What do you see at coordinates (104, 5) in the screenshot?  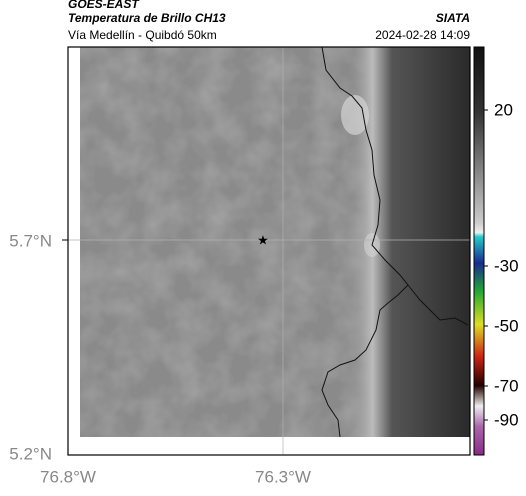 I see `title: GOES-EAST` at bounding box center [104, 5].